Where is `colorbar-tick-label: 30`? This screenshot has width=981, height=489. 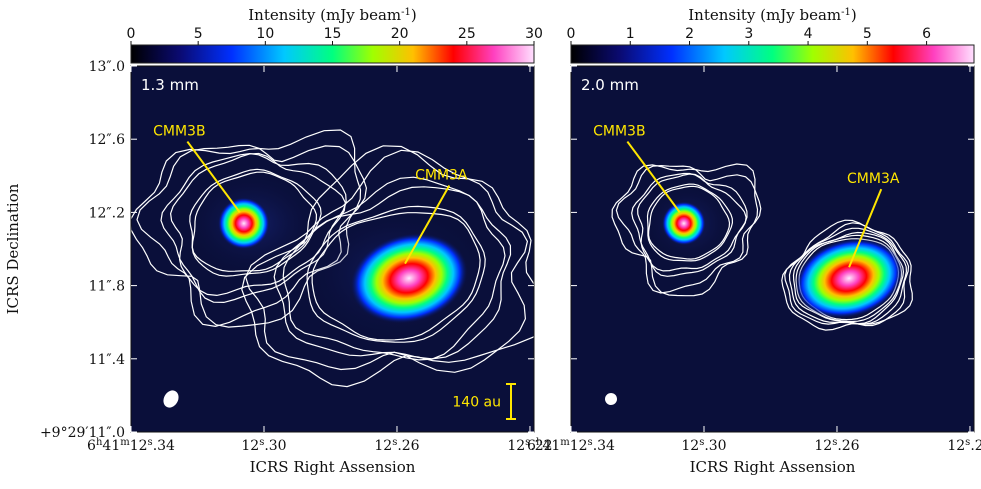 colorbar-tick-label: 30 is located at coordinates (534, 34).